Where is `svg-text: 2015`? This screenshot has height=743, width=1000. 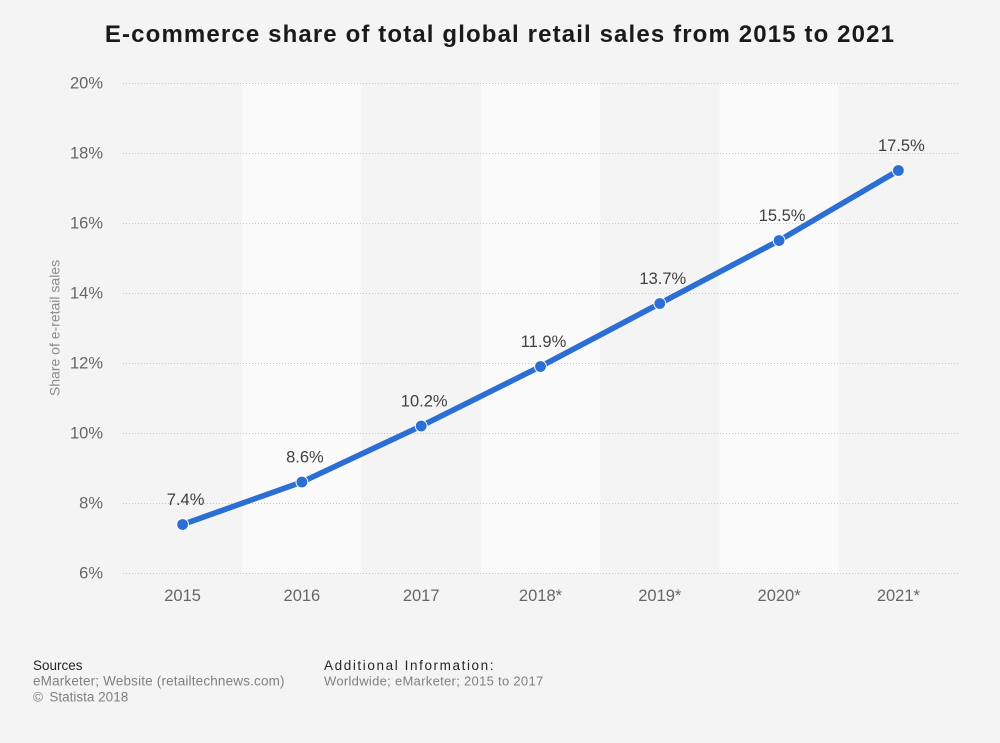
svg-text: 2015 is located at coordinates (182, 596).